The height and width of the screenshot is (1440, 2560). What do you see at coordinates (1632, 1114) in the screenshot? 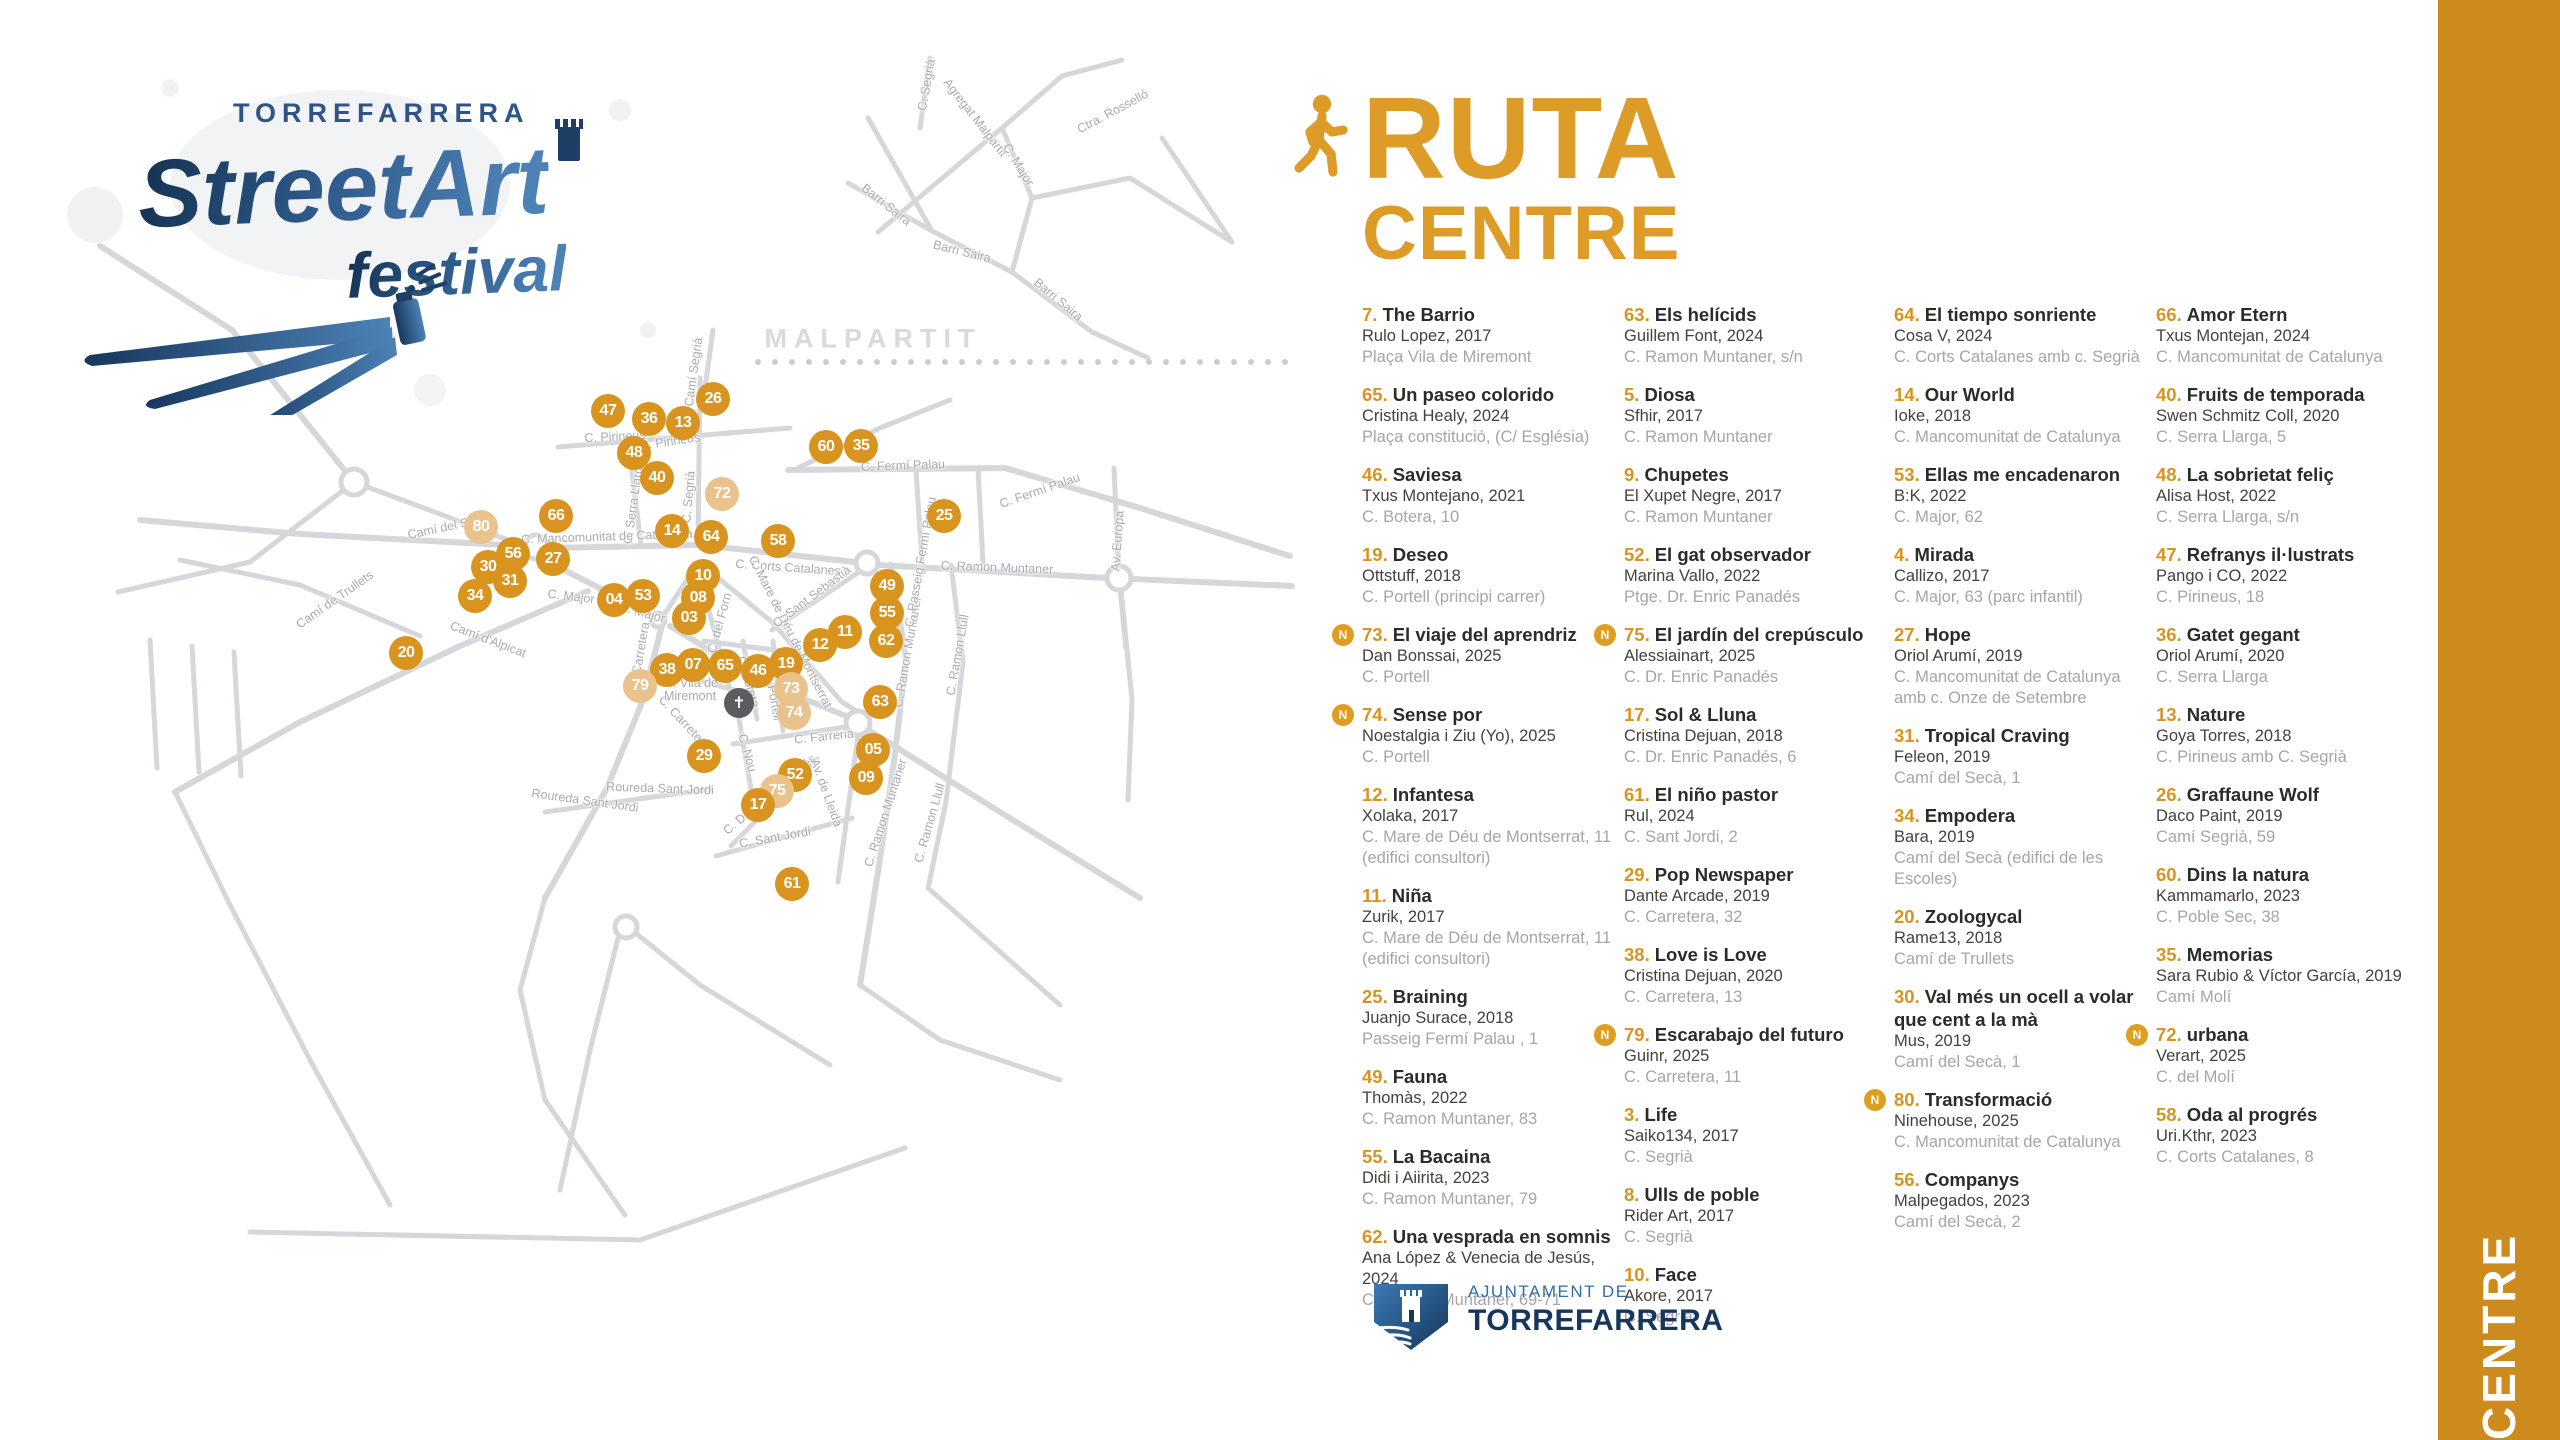
I see `artwork-number: 3.` at bounding box center [1632, 1114].